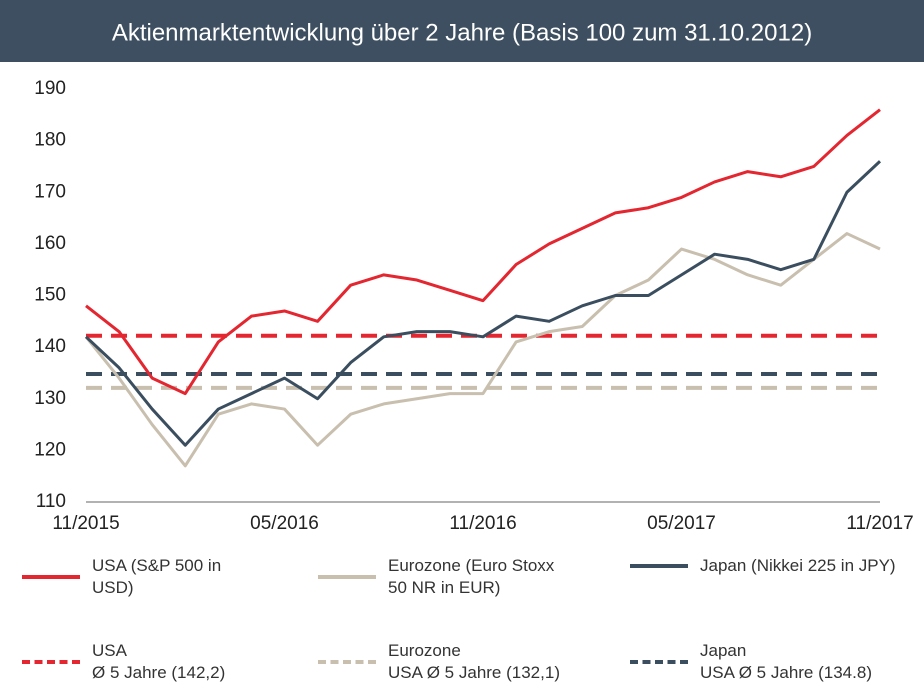  What do you see at coordinates (284, 523) in the screenshot?
I see `x-tick-label: 05/2016` at bounding box center [284, 523].